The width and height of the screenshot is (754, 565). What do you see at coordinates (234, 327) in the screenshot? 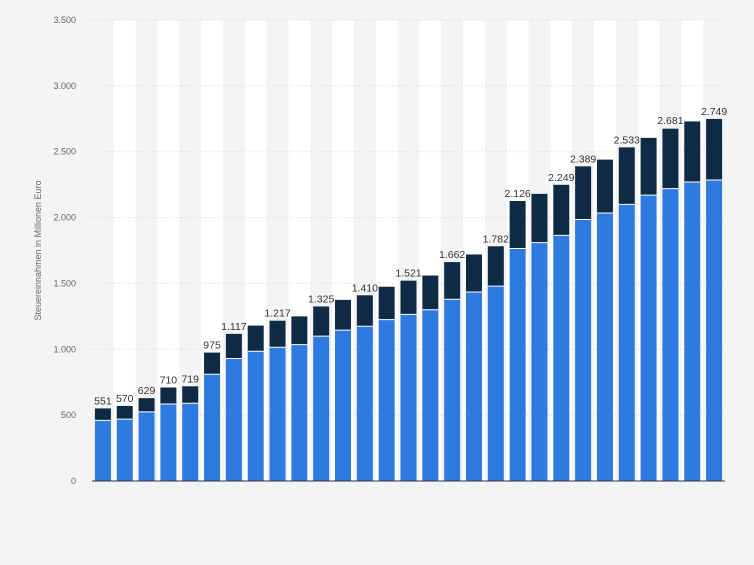
I see `data-label: 1.117` at bounding box center [234, 327].